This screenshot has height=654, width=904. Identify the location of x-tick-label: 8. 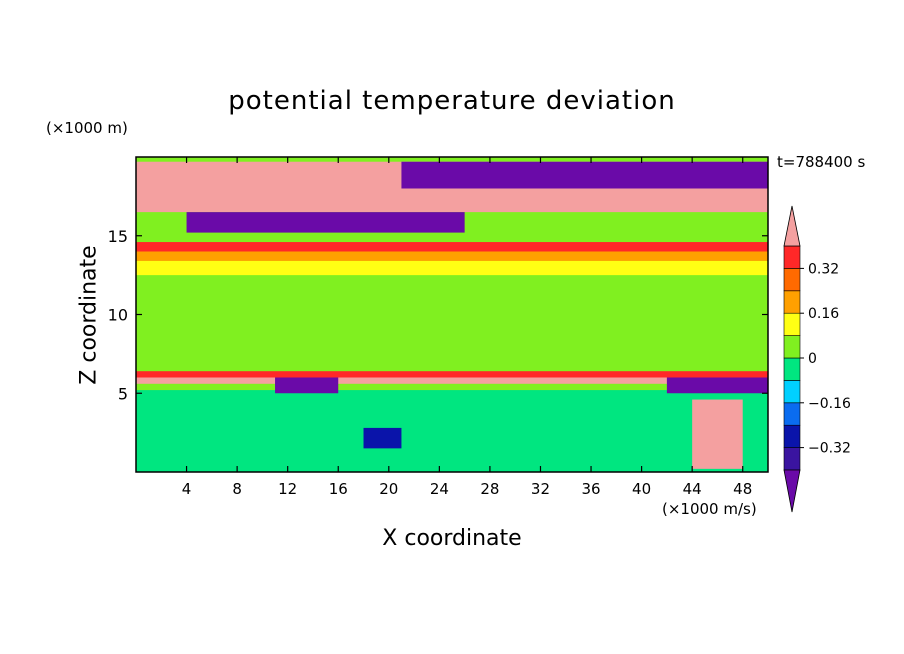
(237, 489).